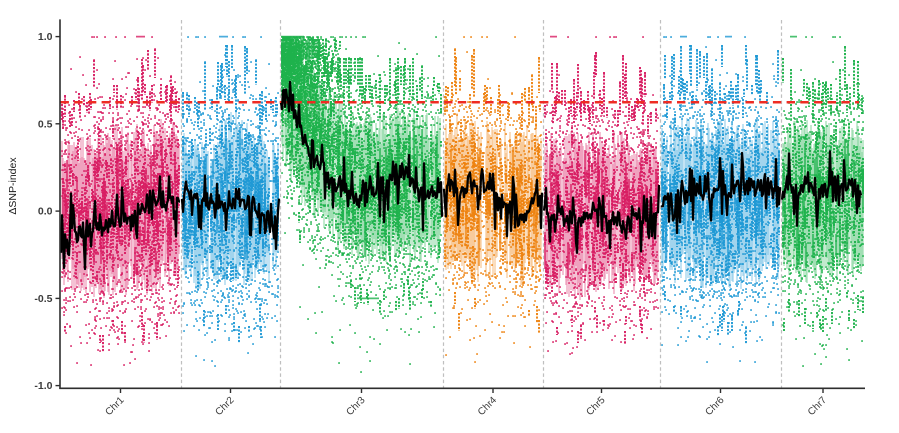 The height and width of the screenshot is (433, 899). Describe the element at coordinates (45, 124) in the screenshot. I see `svg-text: 0.5` at that location.